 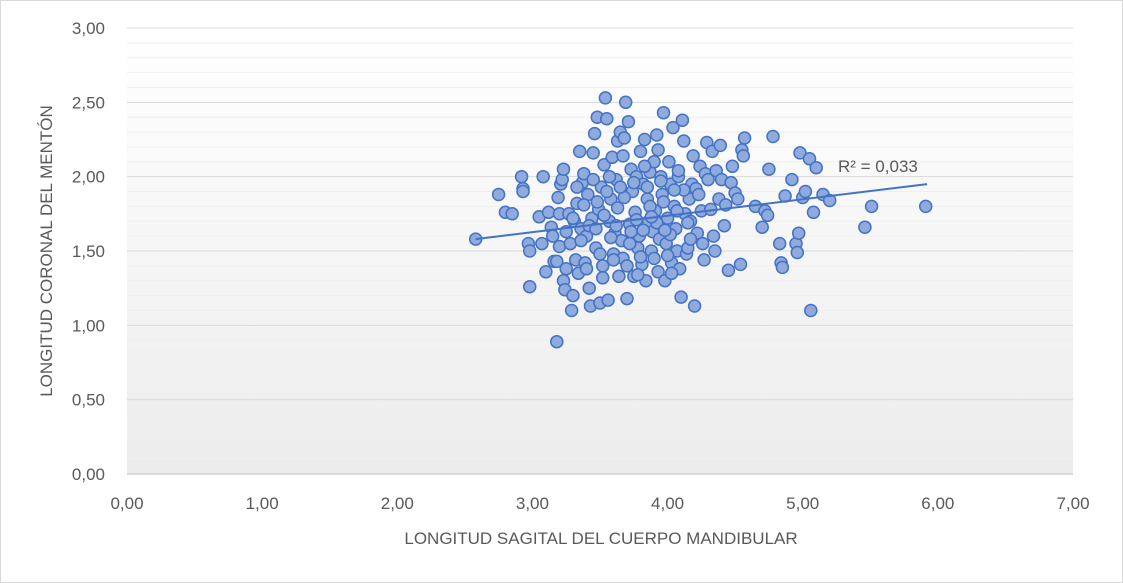 What do you see at coordinates (88, 325) in the screenshot?
I see `y-tick-label: 1,00` at bounding box center [88, 325].